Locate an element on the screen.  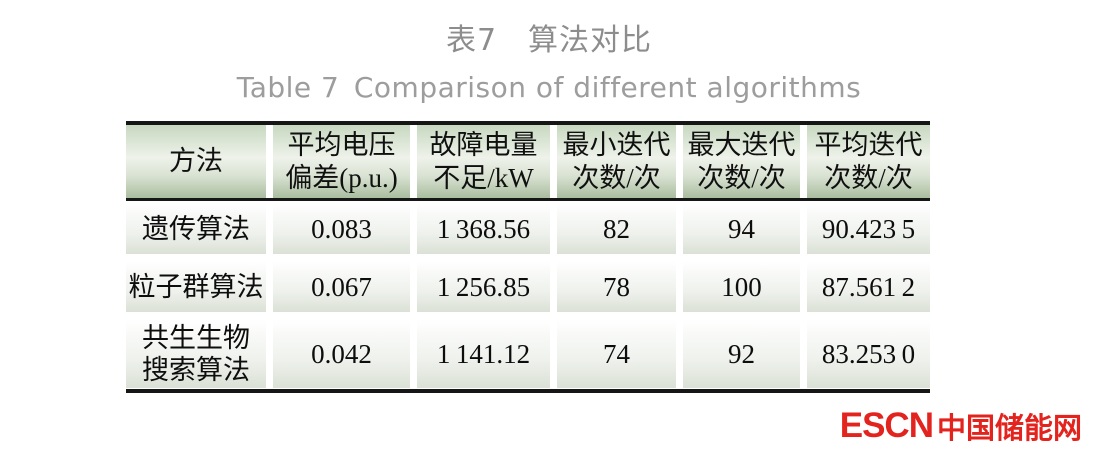
cell-text: 粒子群算法 is located at coordinates (196, 286).